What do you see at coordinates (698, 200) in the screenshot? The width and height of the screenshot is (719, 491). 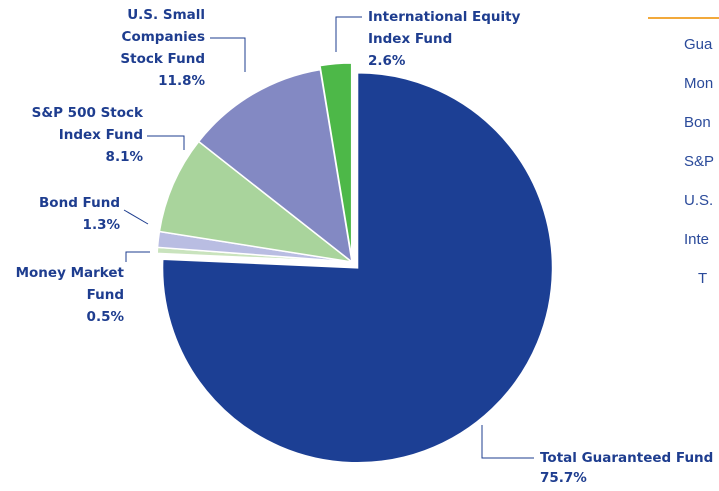 I see `legend-item: U.S.` at bounding box center [698, 200].